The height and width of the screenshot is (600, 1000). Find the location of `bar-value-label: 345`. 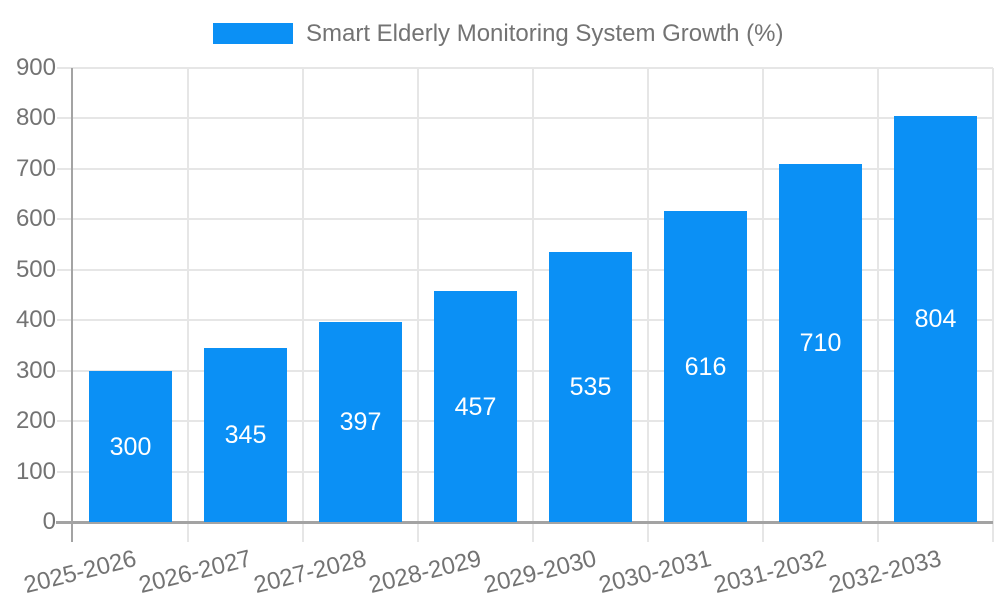

bar-value-label: 345 is located at coordinates (245, 435).